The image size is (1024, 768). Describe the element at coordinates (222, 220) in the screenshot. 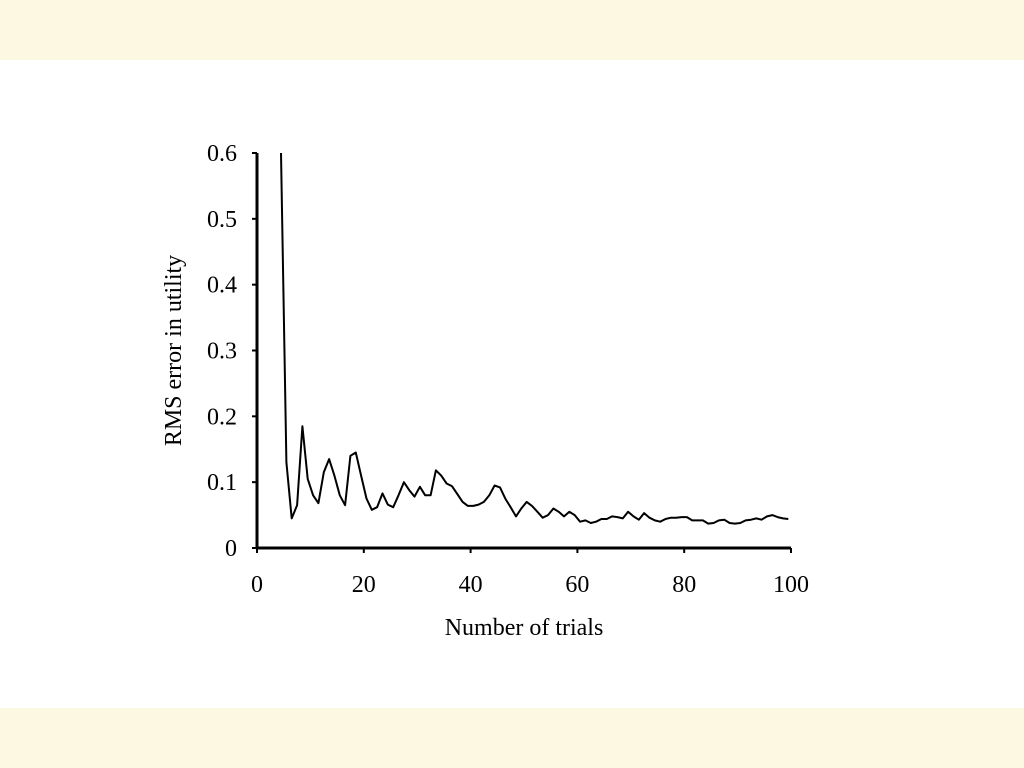

I see `y-tick-label: 0.5` at that location.